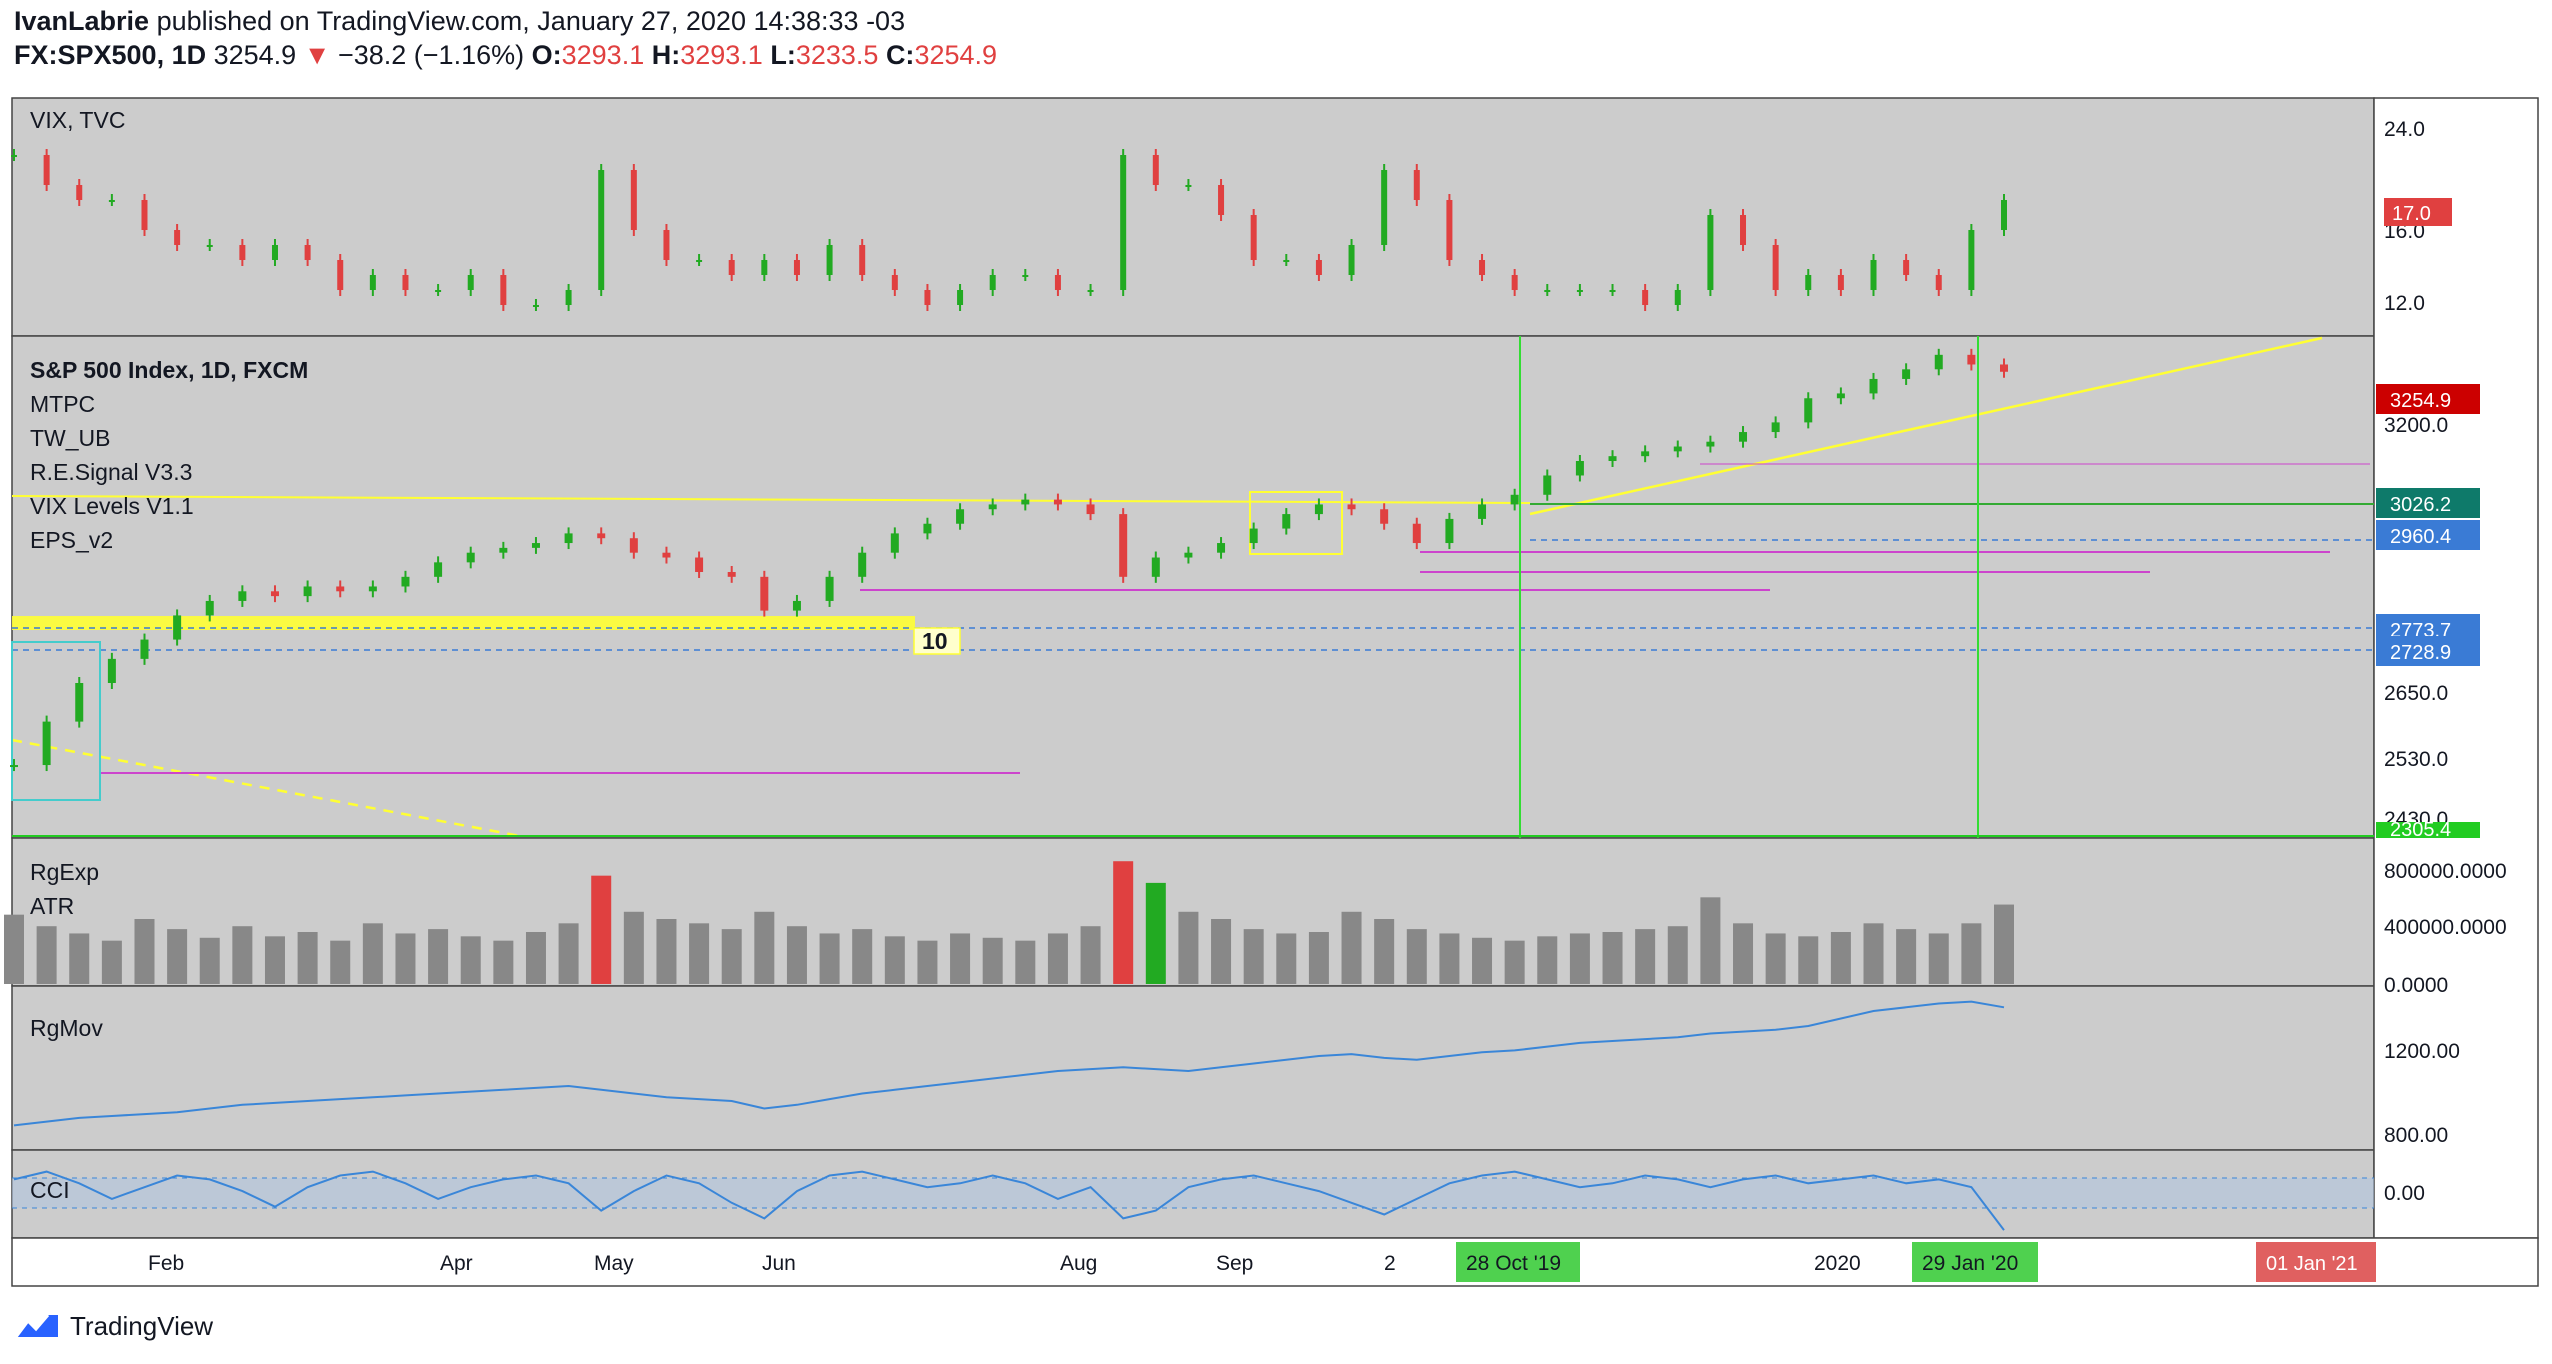 This screenshot has width=2552, height=1364. Describe the element at coordinates (36, 1326) in the screenshot. I see `tradingview-logo-icon` at that location.